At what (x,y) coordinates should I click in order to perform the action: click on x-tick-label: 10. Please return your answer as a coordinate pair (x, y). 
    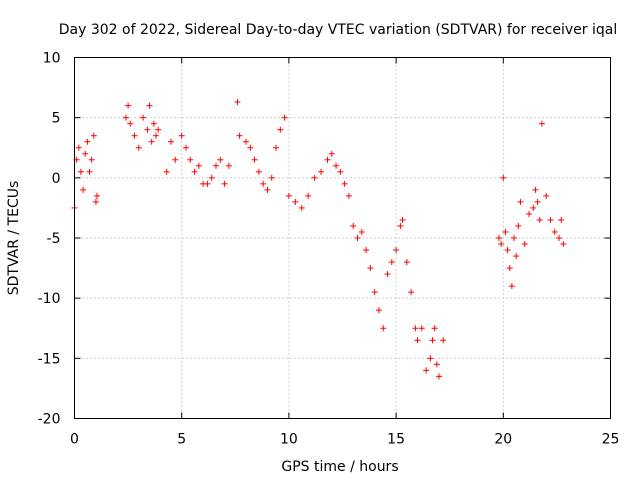
    Looking at the image, I should click on (289, 440).